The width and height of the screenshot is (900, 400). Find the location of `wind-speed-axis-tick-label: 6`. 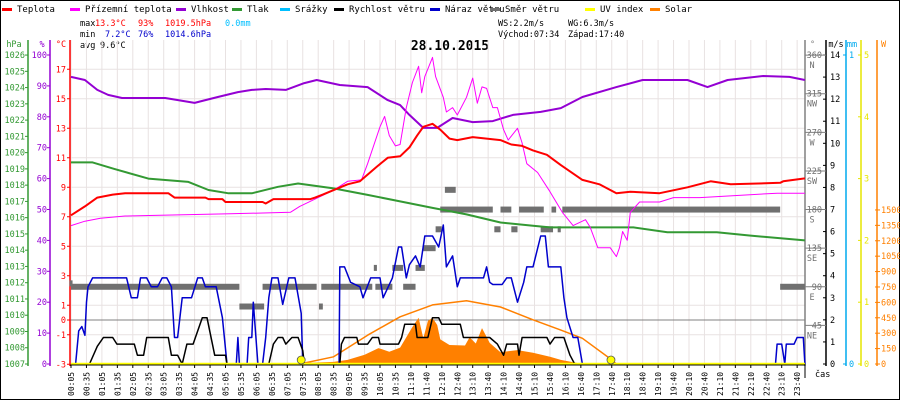

wind-speed-axis-tick-label: 6 is located at coordinates (832, 233).